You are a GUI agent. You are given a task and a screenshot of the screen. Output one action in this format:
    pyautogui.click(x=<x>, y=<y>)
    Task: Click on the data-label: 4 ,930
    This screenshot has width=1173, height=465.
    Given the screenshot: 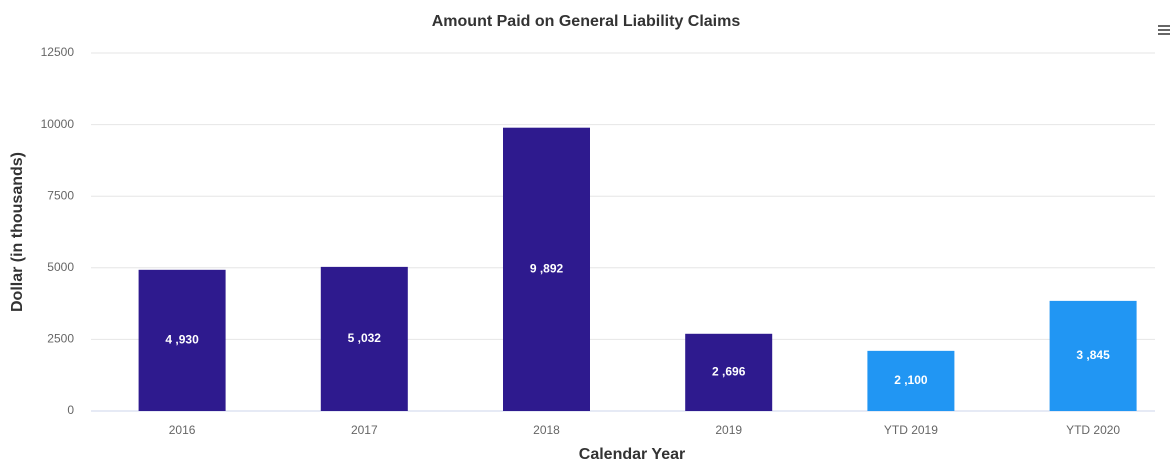 What is the action you would take?
    pyautogui.click(x=182, y=340)
    